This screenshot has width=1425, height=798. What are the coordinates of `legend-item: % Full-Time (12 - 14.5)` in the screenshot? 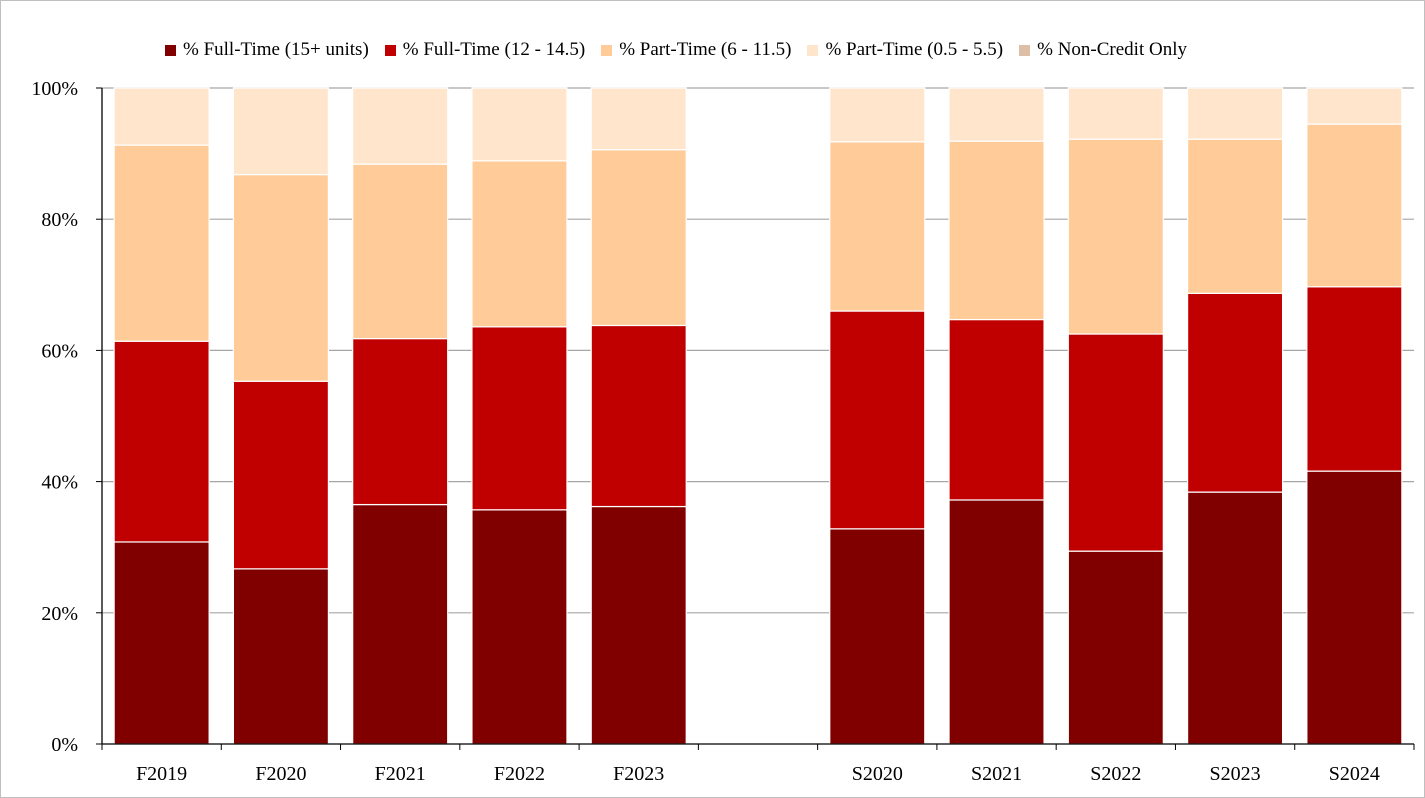 It's located at (485, 50).